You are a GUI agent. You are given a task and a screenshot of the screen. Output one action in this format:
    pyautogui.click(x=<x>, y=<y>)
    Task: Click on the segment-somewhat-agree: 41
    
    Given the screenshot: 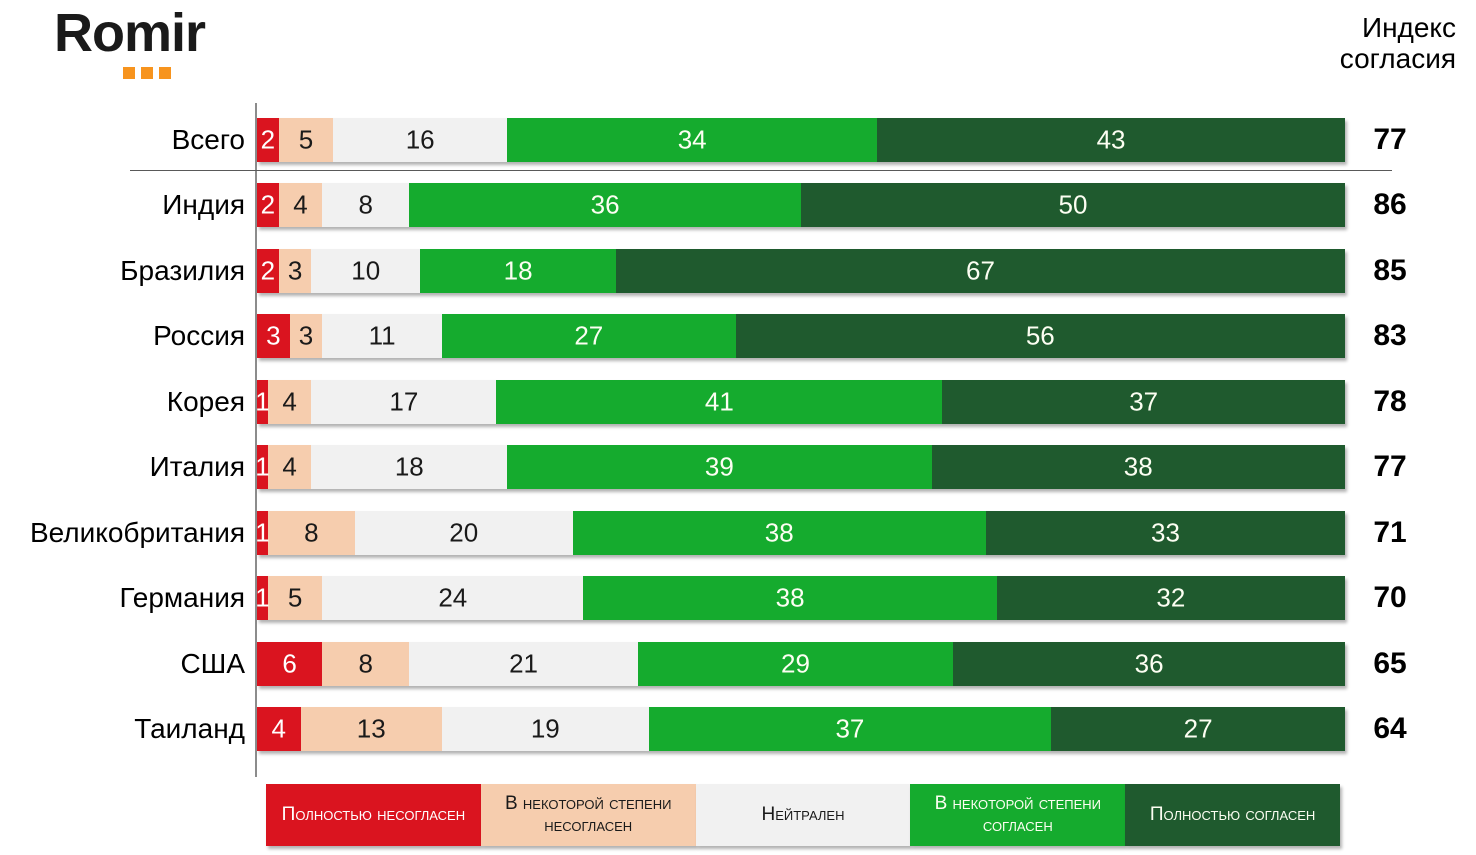 What is the action you would take?
    pyautogui.click(x=719, y=402)
    